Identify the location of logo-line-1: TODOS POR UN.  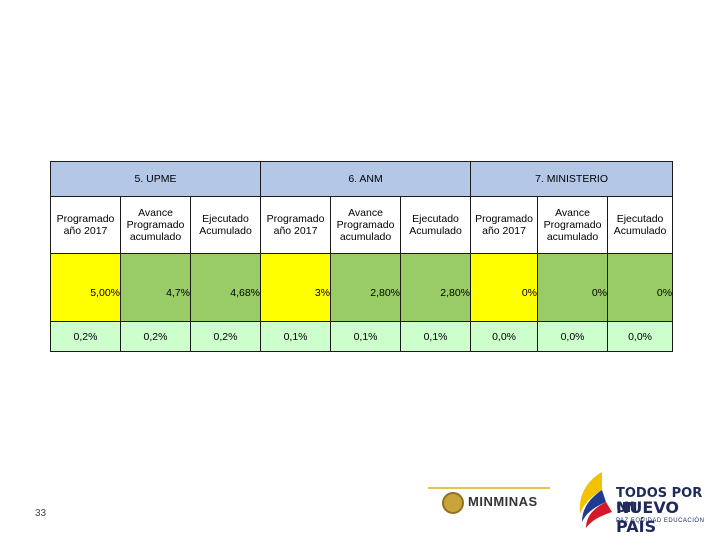
(659, 501).